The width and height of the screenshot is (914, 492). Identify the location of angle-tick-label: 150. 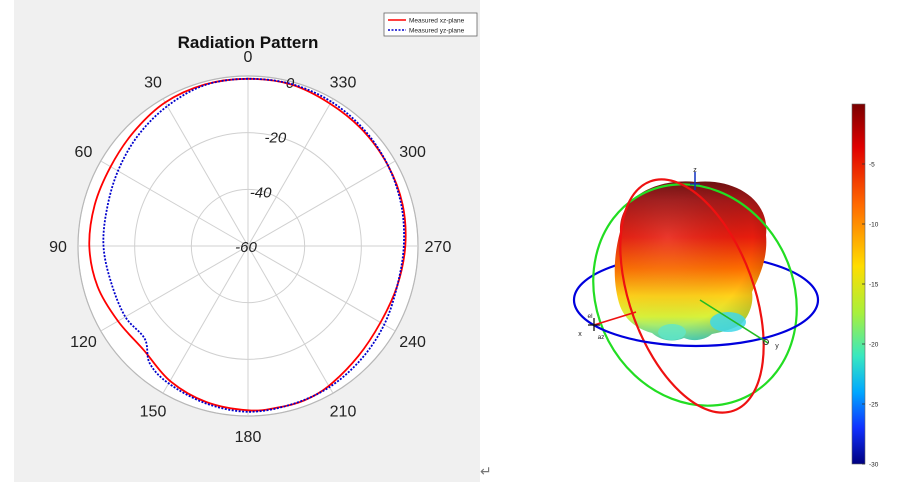
(153, 412).